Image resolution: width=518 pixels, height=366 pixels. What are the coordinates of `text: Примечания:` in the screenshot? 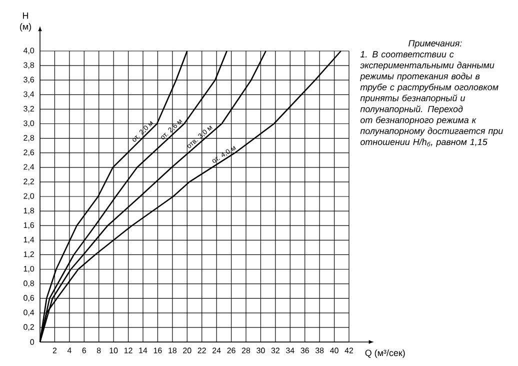 It's located at (435, 44).